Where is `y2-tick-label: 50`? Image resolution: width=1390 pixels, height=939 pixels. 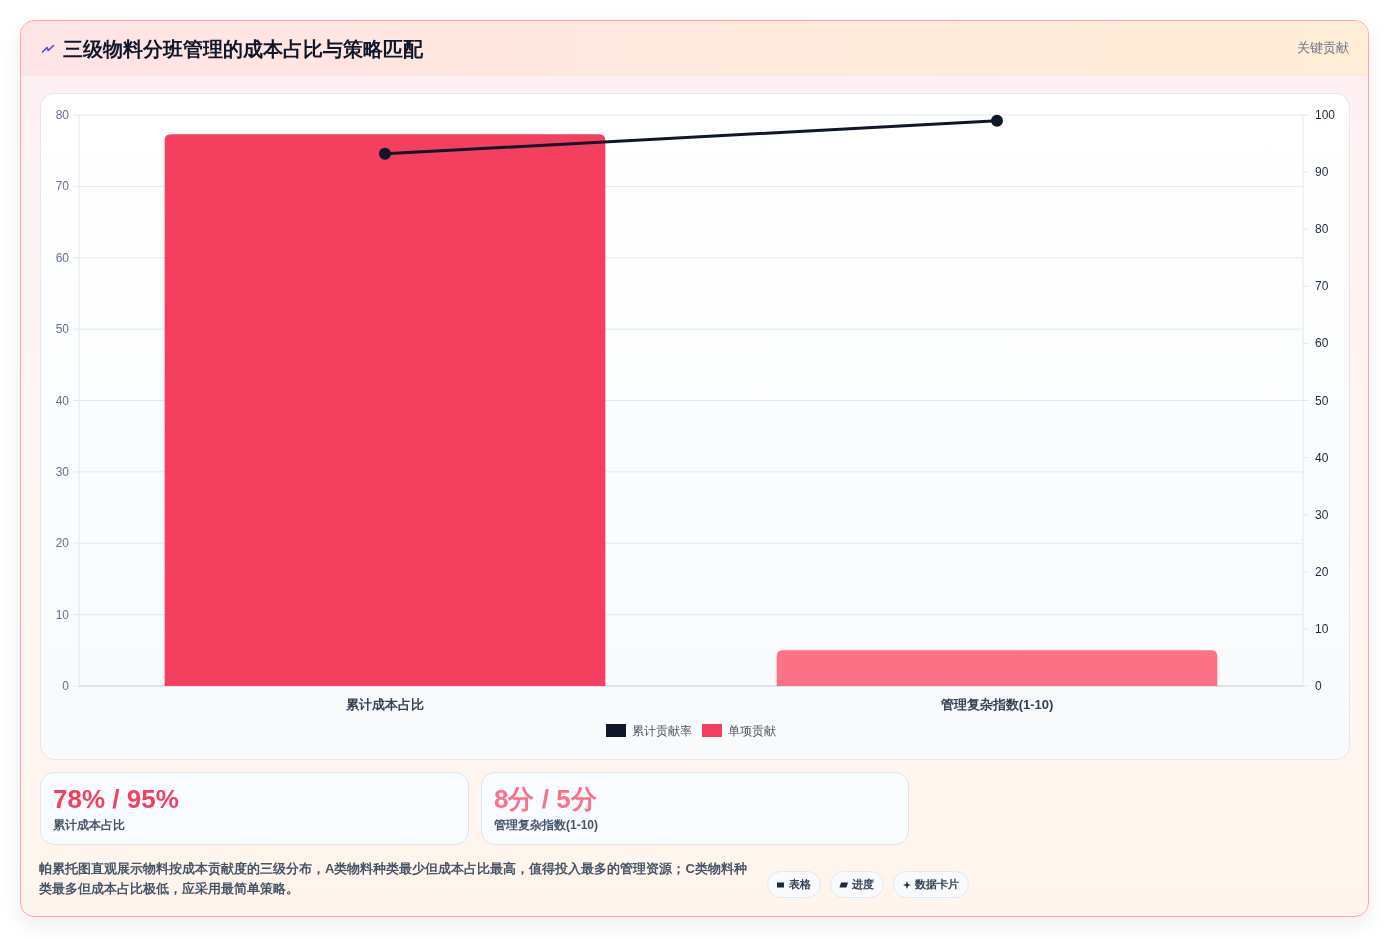 y2-tick-label: 50 is located at coordinates (1322, 400).